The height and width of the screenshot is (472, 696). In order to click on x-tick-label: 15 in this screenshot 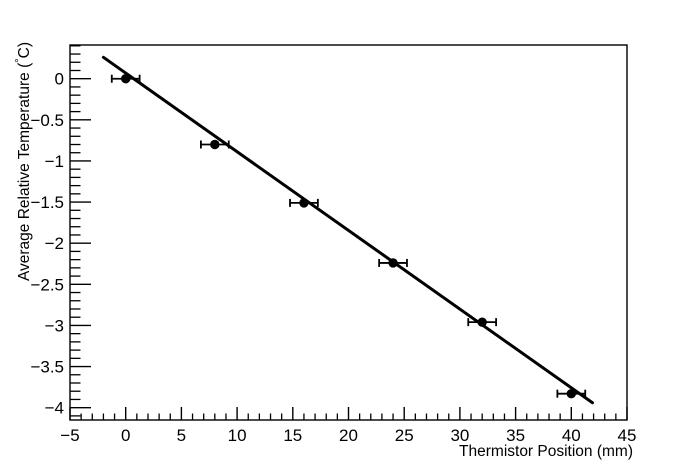, I will do `click(292, 435)`.